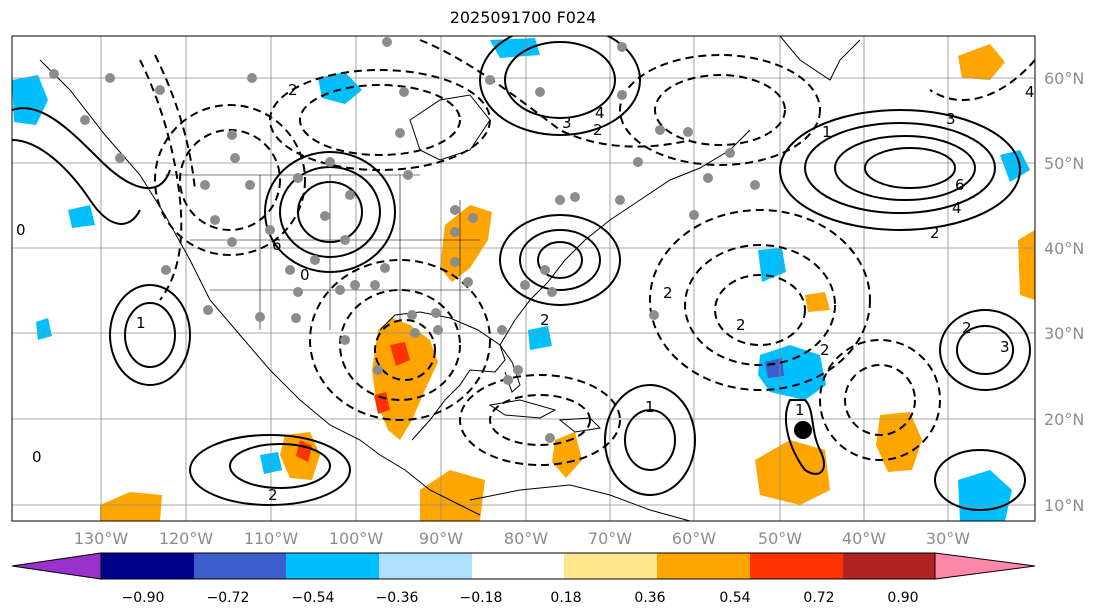  Describe the element at coordinates (271, 538) in the screenshot. I see `lon-label: 110°W` at that location.